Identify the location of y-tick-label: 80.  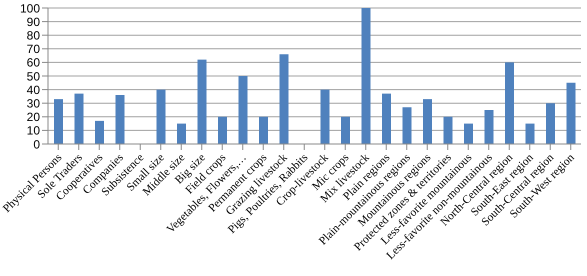
(33, 35).